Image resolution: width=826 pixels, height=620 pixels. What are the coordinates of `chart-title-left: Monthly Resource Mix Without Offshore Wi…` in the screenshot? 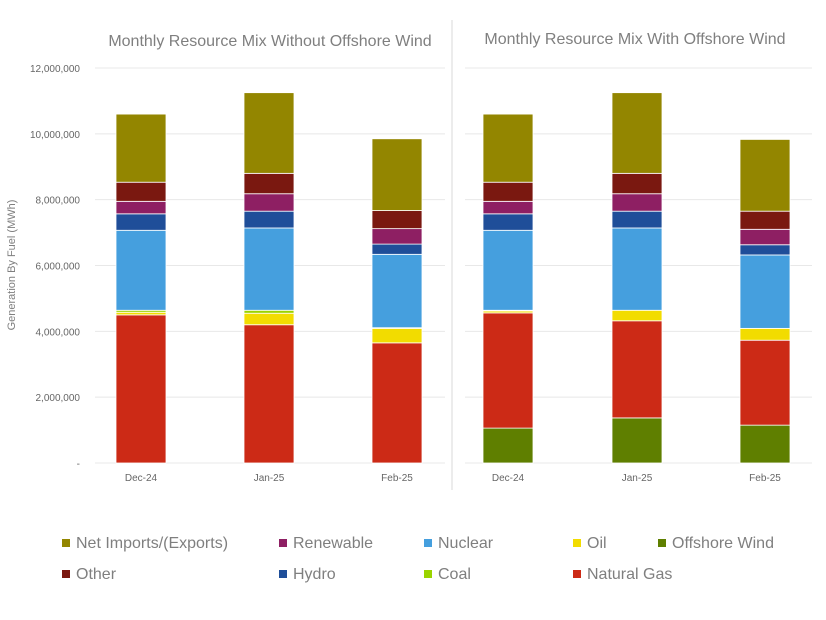 It's located at (269, 41).